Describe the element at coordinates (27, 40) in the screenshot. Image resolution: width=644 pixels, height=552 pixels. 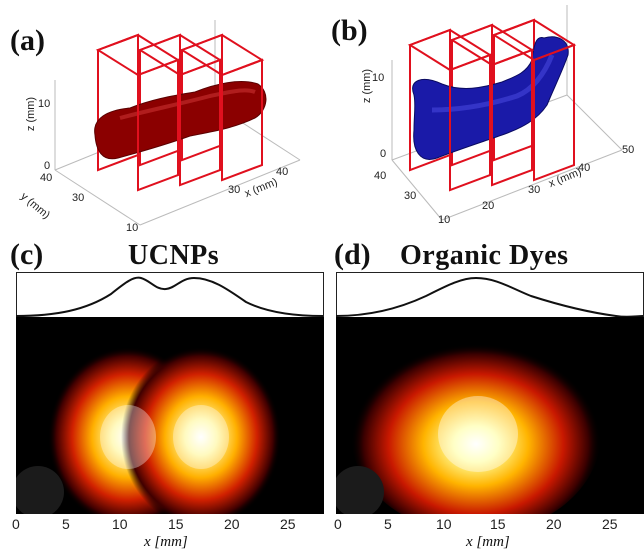
I see `panel-a-letter: (a)` at that location.